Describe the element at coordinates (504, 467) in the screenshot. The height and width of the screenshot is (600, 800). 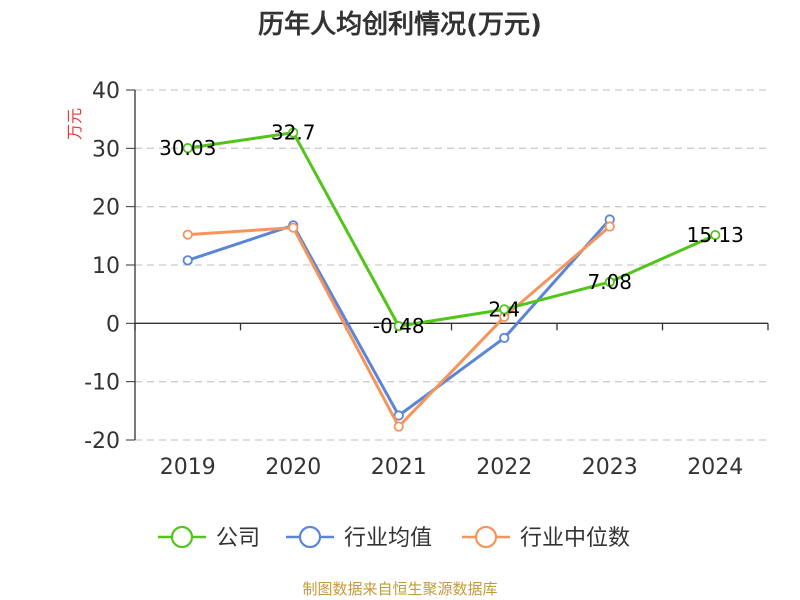
I see `x-tick-label-2022: 2022` at that location.